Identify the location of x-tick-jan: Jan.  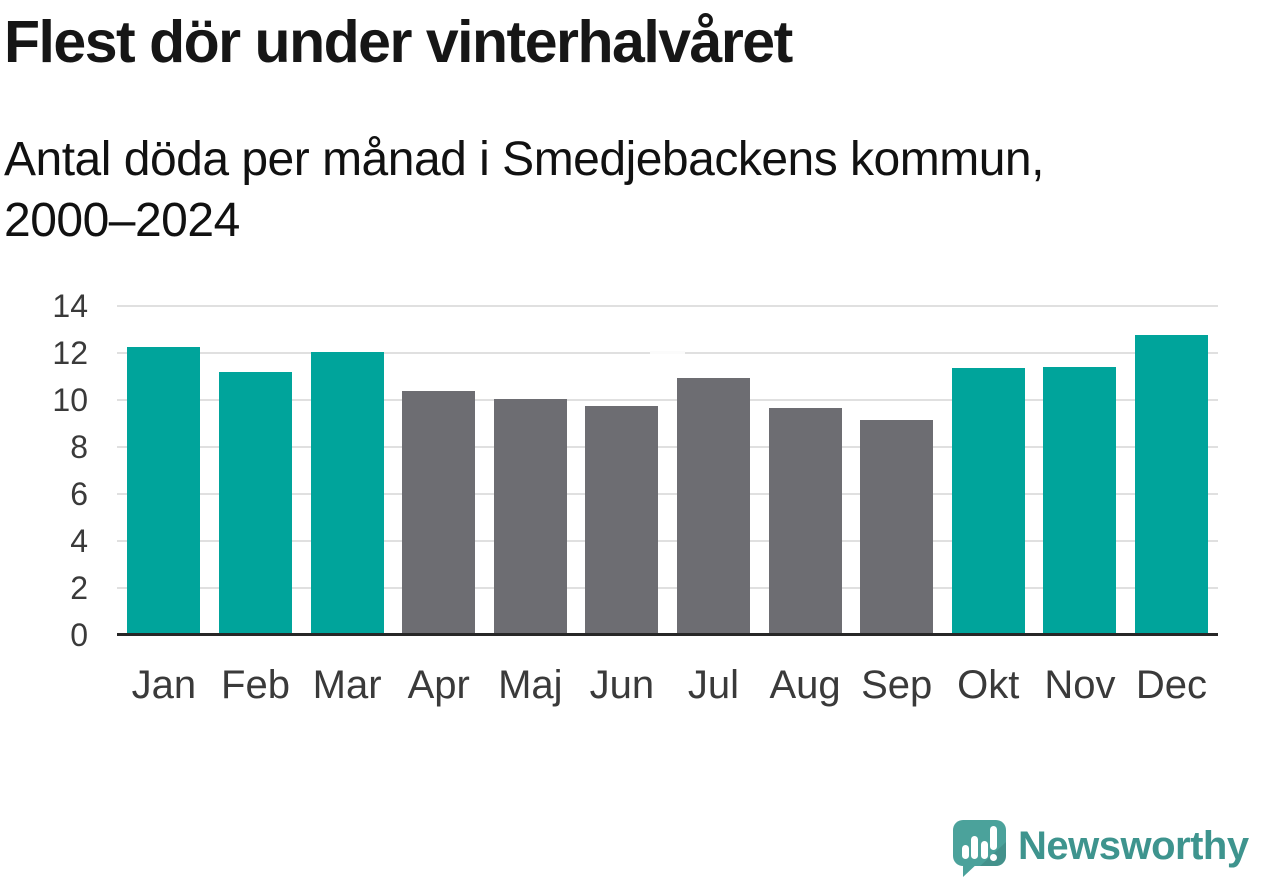
(164, 685).